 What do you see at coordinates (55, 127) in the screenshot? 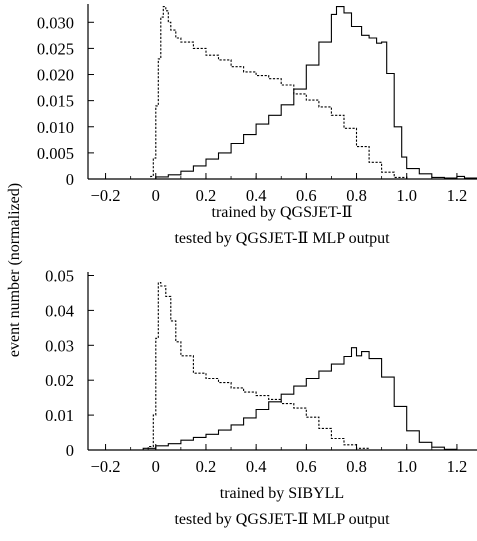
I see `y-tick-label: 0.010` at bounding box center [55, 127].